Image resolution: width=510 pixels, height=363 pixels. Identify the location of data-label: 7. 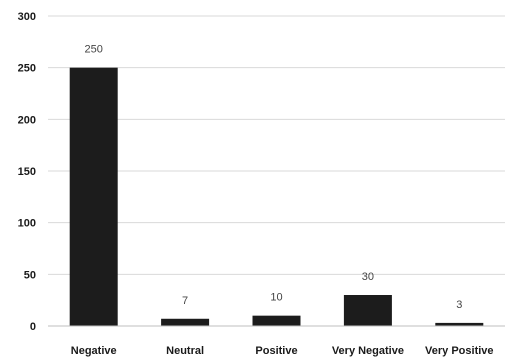
(185, 301).